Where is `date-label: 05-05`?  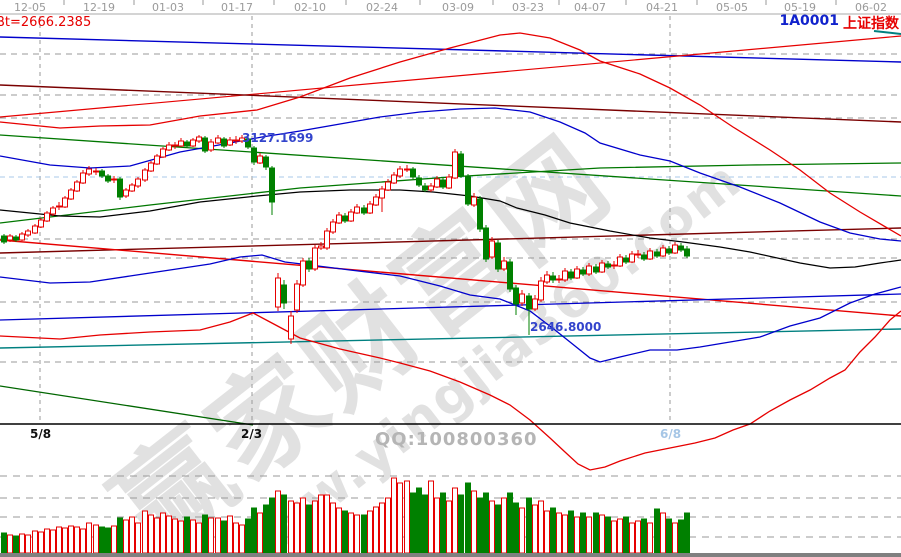
date-label: 05-05 is located at coordinates (732, 7).